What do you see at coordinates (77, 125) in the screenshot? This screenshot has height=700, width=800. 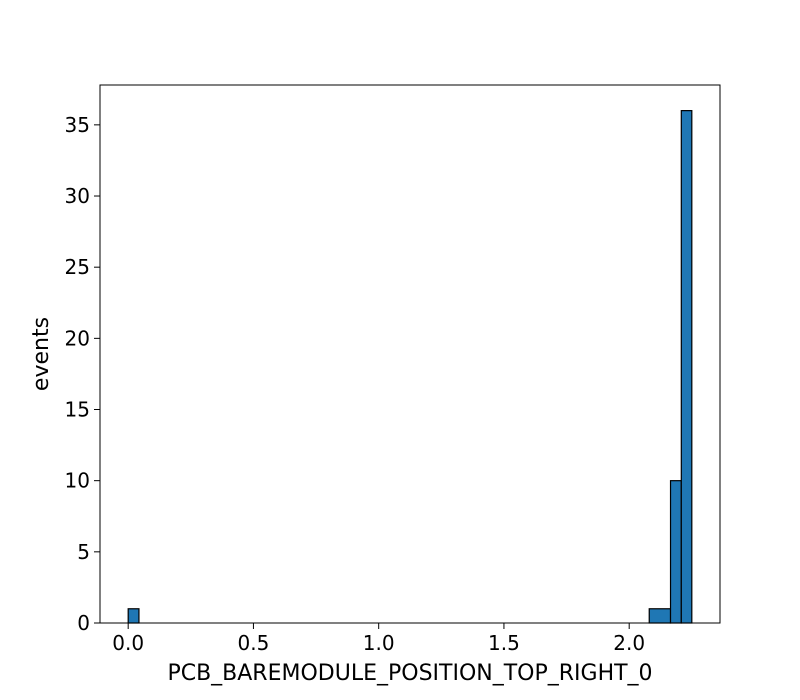 I see `y-tick-label-7: 35` at bounding box center [77, 125].